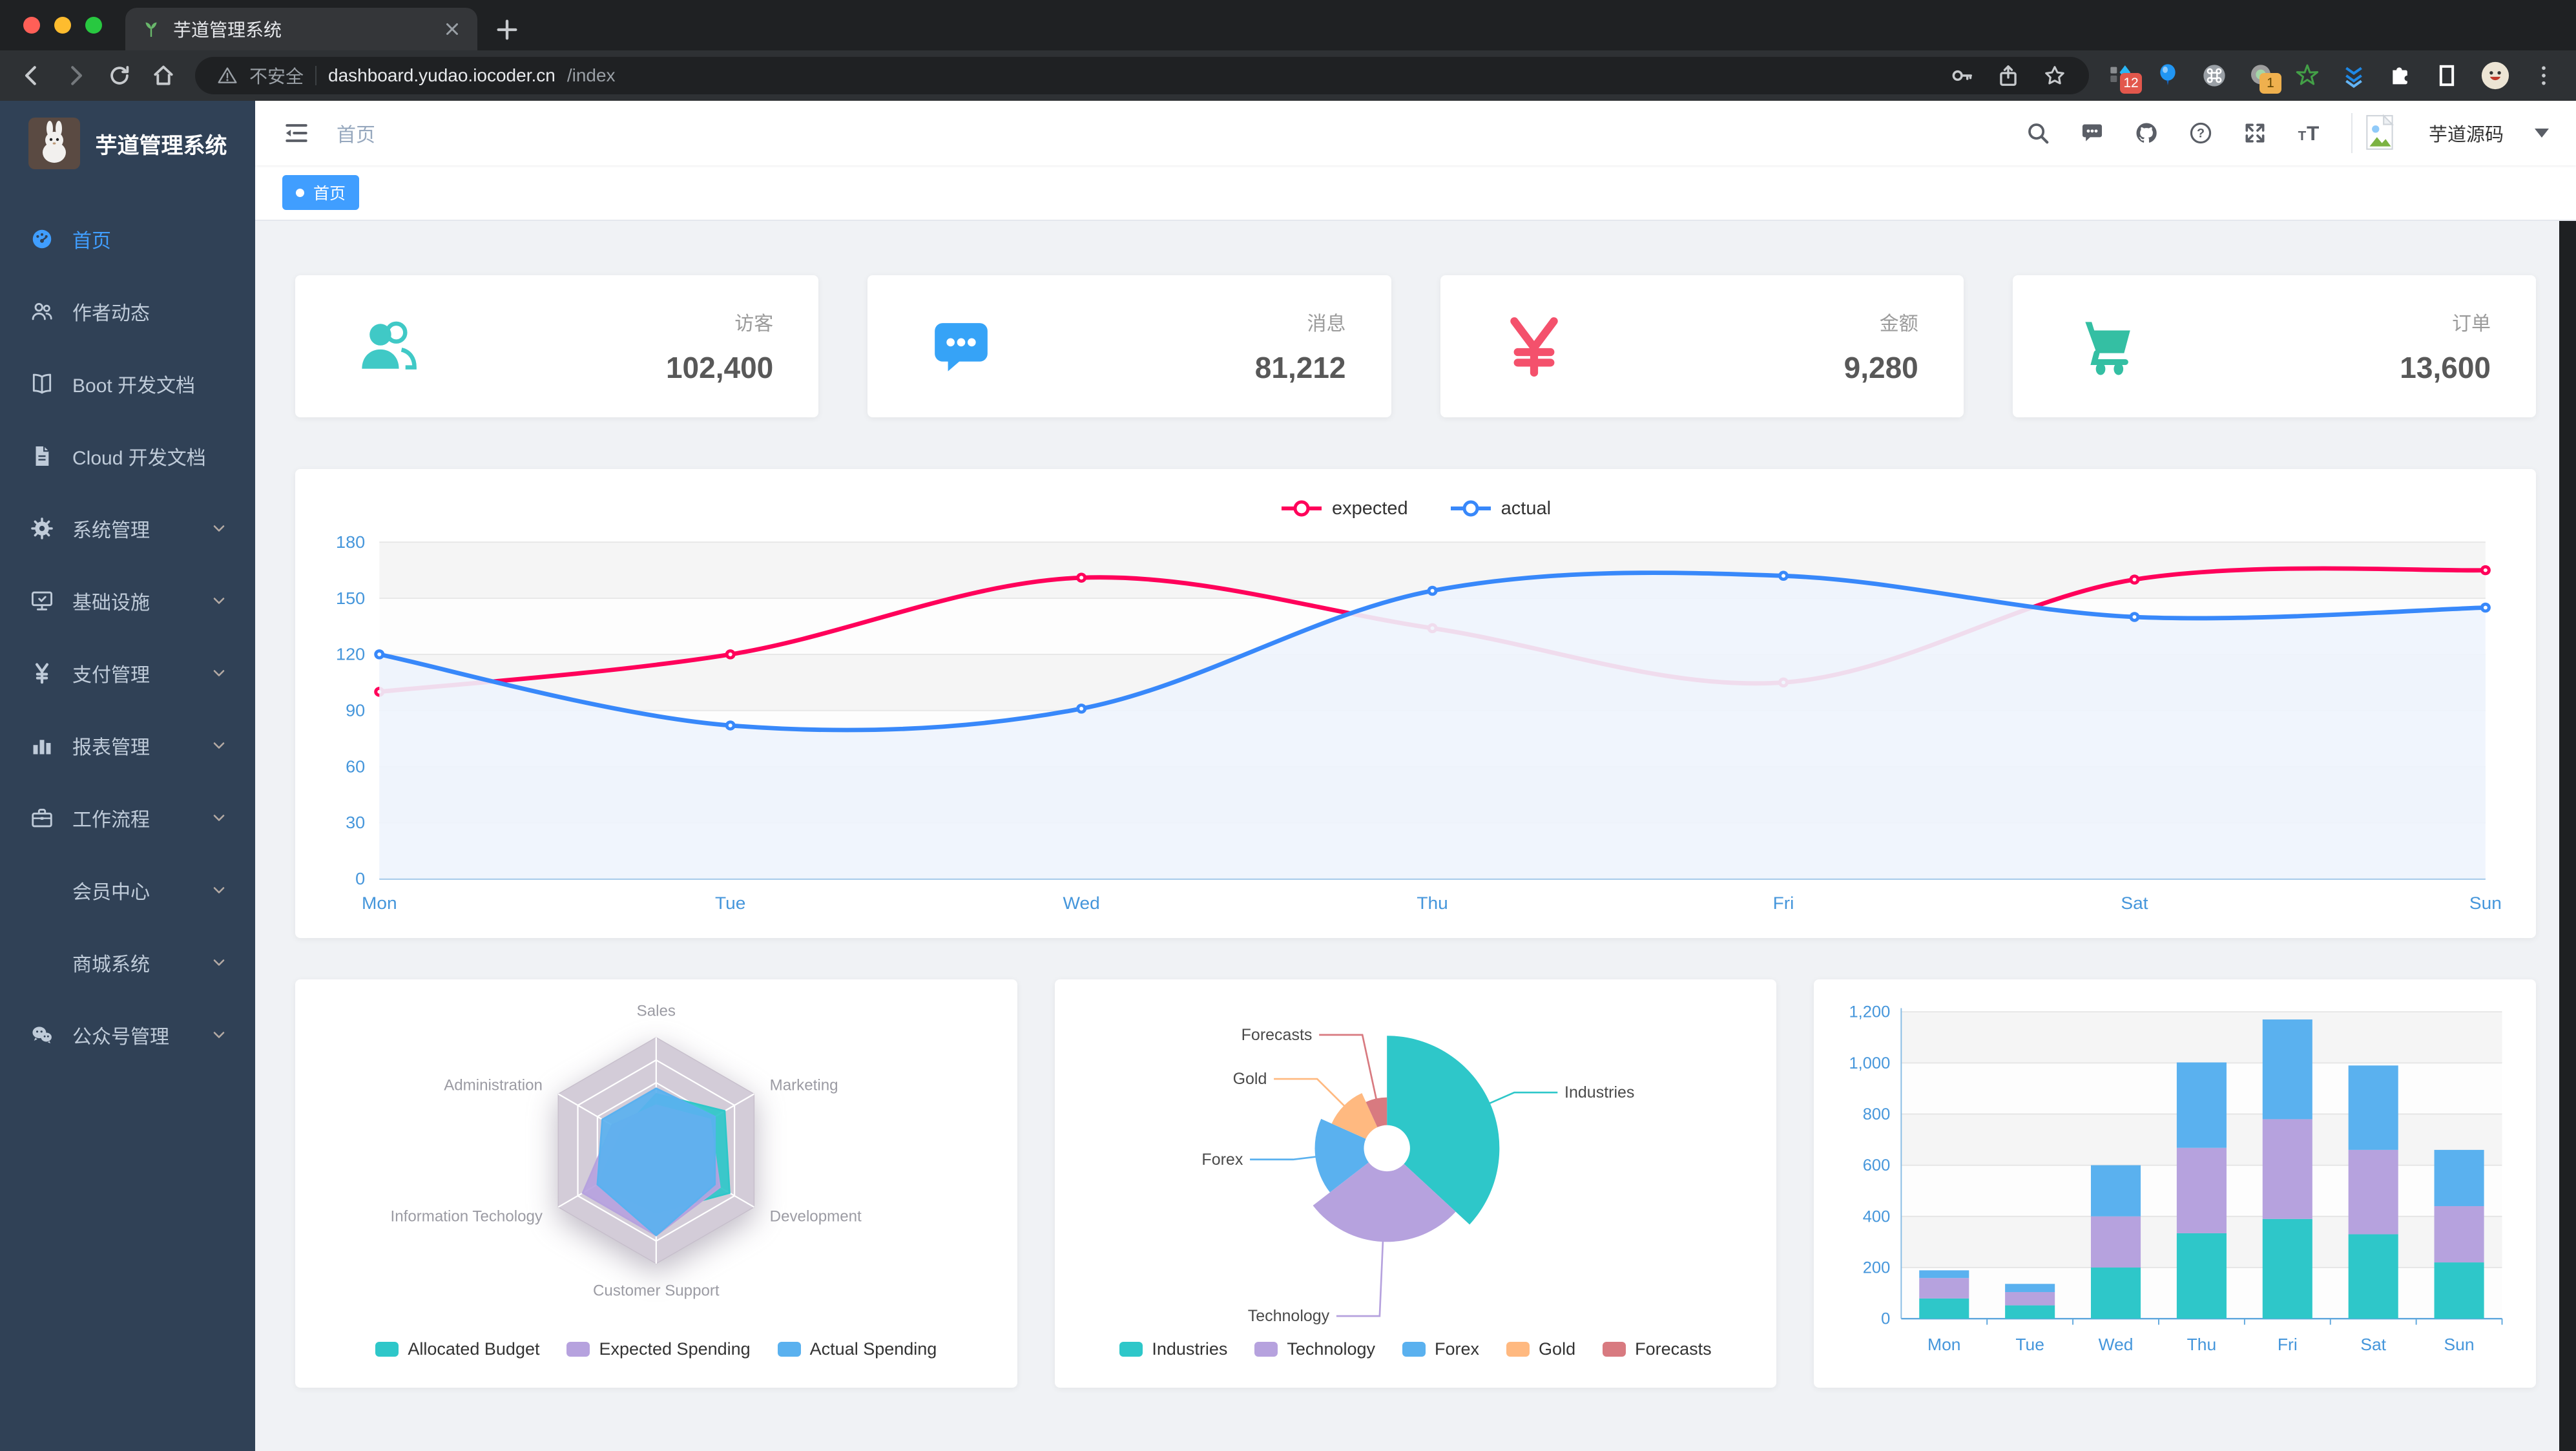 The height and width of the screenshot is (1451, 2576). What do you see at coordinates (2466, 135) in the screenshot?
I see `user-name: 芋道源码` at bounding box center [2466, 135].